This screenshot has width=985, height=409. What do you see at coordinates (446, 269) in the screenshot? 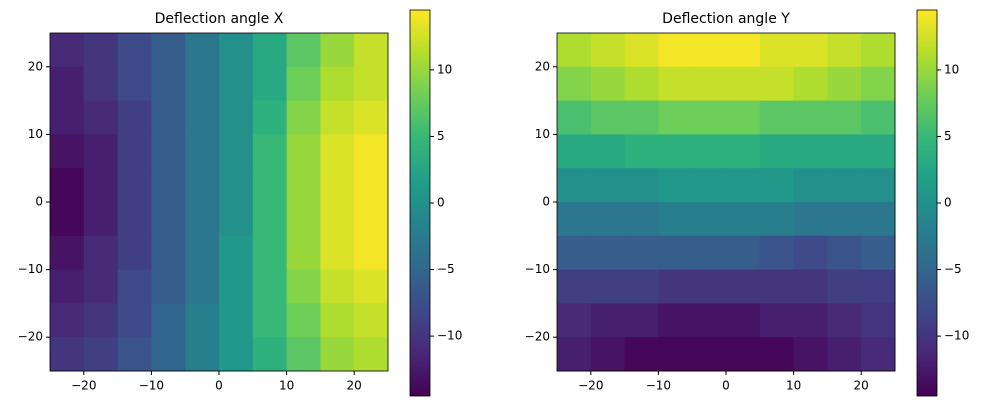
I see `colorbar-tick-label: −5` at bounding box center [446, 269].